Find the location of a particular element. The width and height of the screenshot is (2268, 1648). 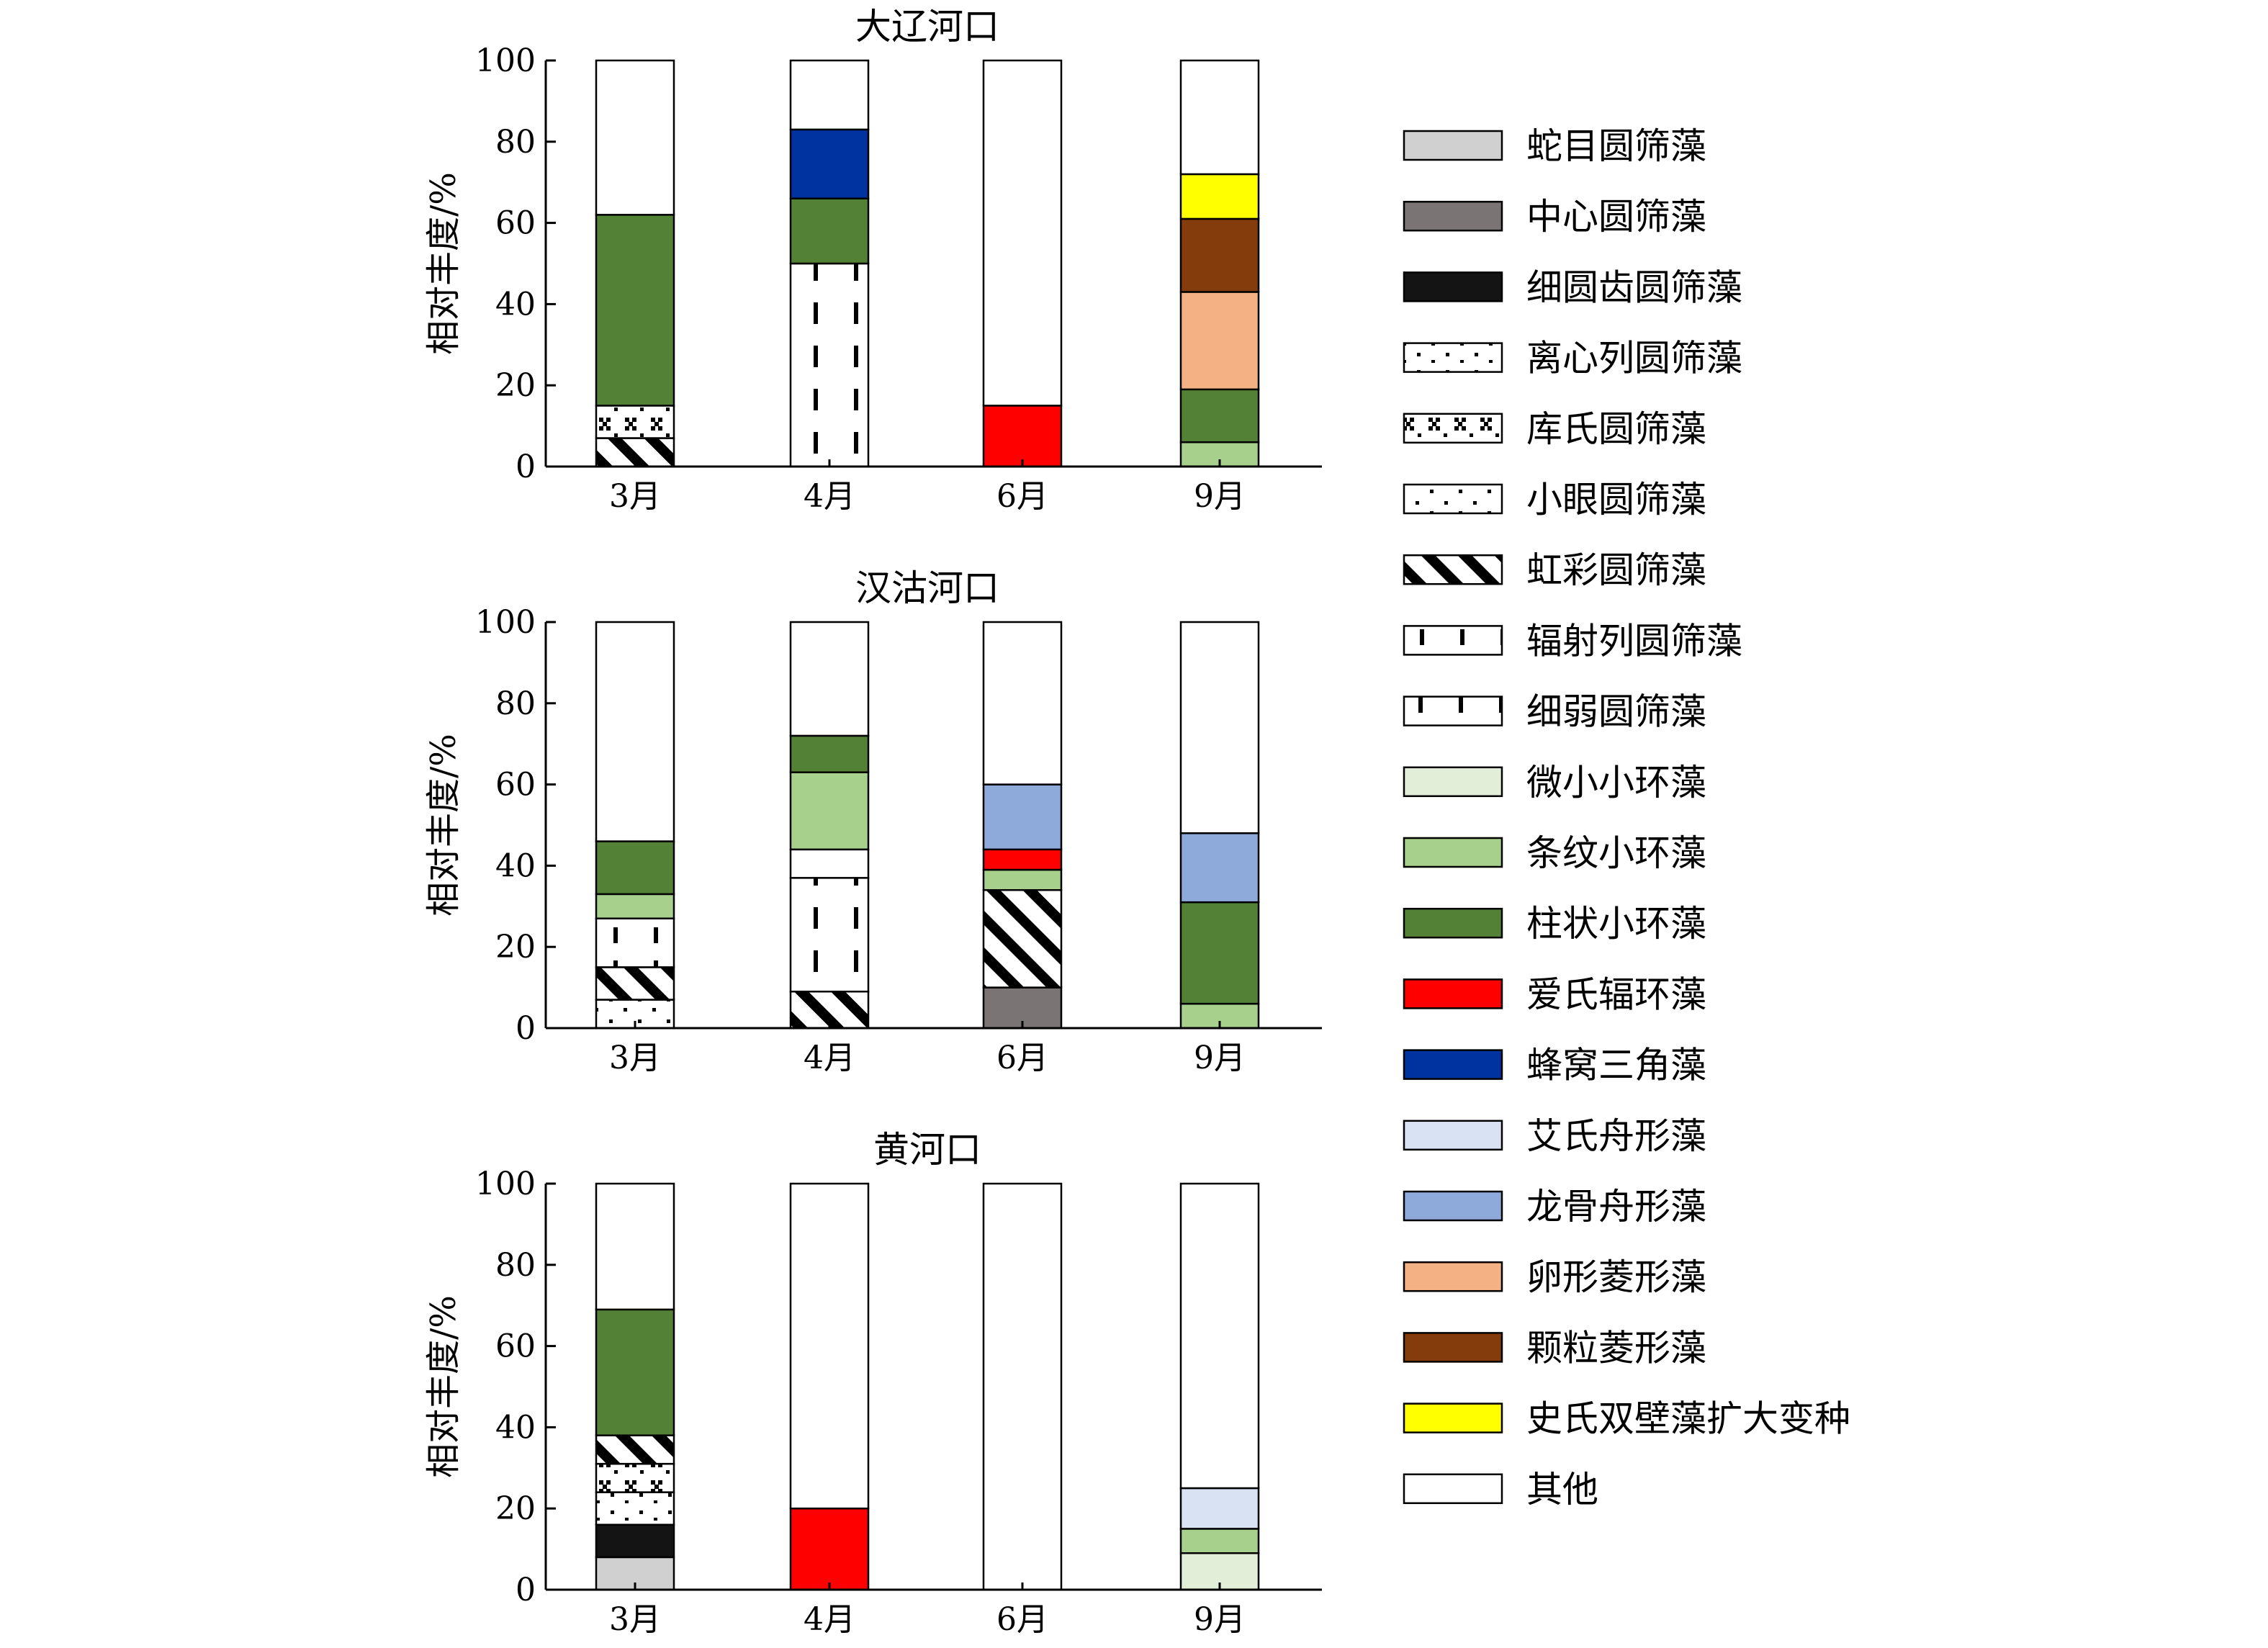

chart-title: 大辽河口 is located at coordinates (927, 27).